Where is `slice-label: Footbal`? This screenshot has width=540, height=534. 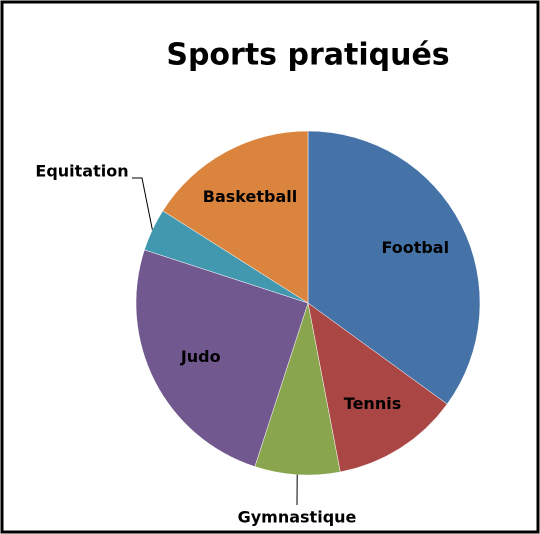 slice-label: Footbal is located at coordinates (415, 247).